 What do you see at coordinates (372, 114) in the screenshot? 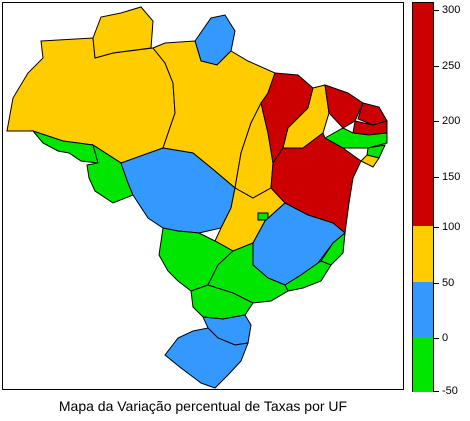
I see `state-rn` at bounding box center [372, 114].